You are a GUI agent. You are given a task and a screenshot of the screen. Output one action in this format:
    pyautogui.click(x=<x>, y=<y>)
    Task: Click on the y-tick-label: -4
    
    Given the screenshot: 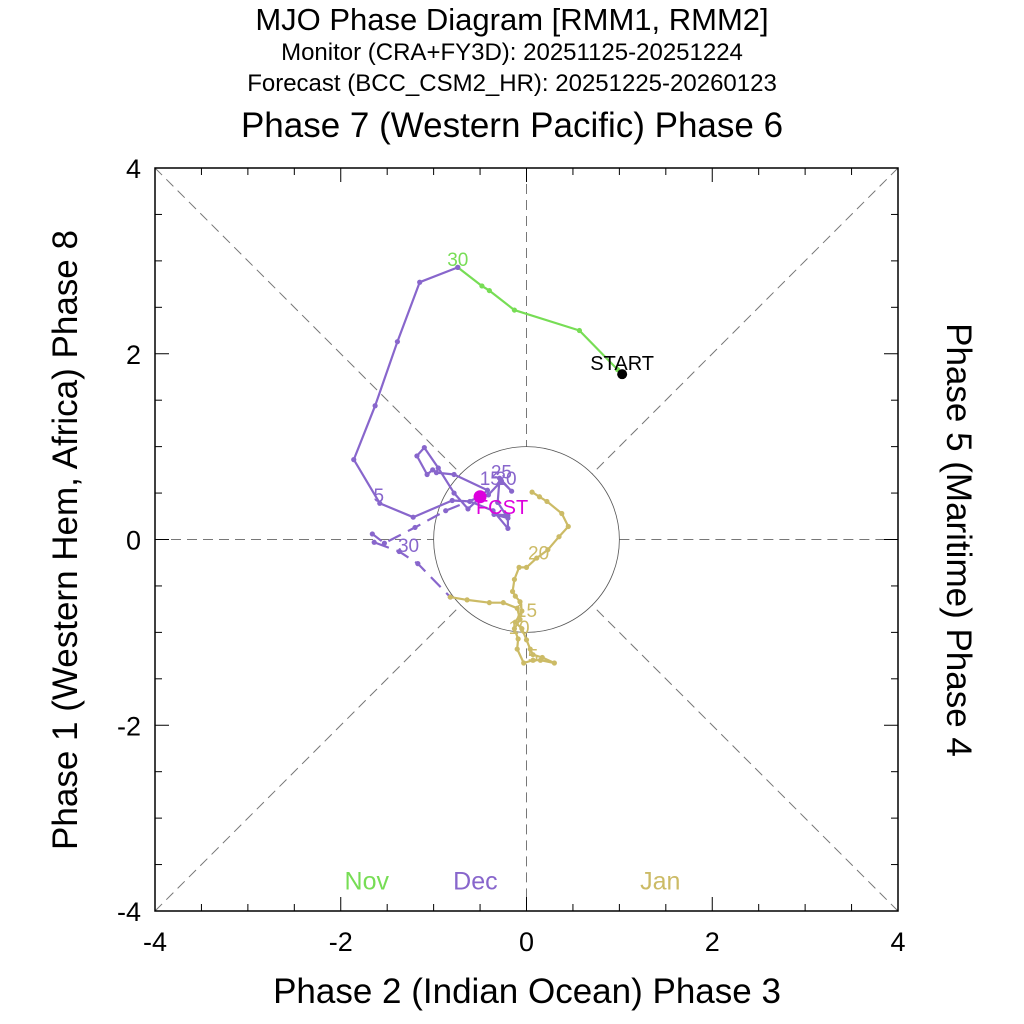 What is the action you would take?
    pyautogui.click(x=129, y=912)
    